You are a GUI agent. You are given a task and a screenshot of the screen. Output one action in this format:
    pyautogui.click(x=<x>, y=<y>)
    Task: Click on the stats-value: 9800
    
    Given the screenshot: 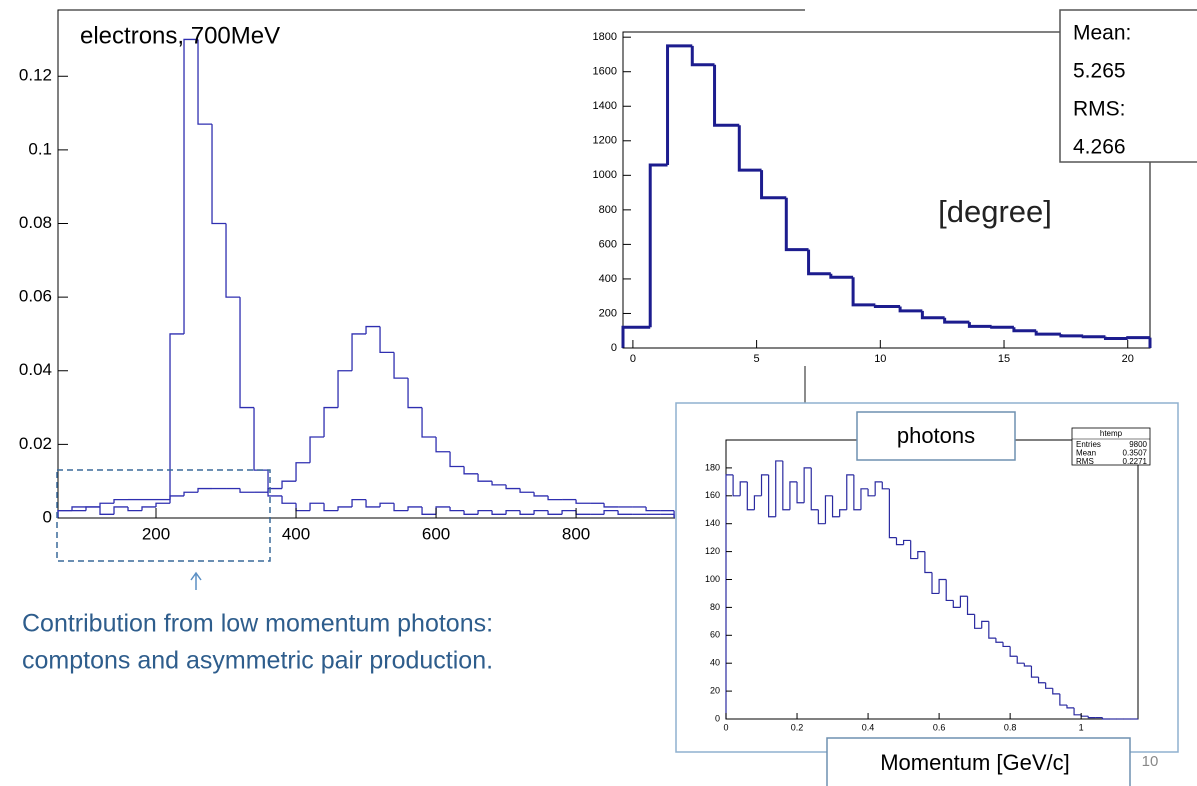 What is the action you would take?
    pyautogui.click(x=1138, y=444)
    